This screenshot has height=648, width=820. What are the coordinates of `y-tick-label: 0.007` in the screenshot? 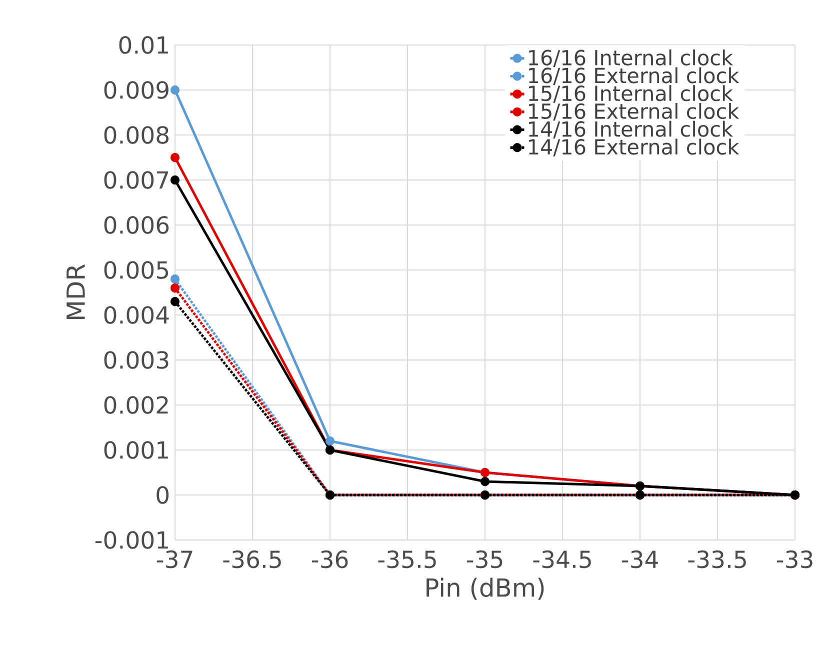 It's located at (136, 180).